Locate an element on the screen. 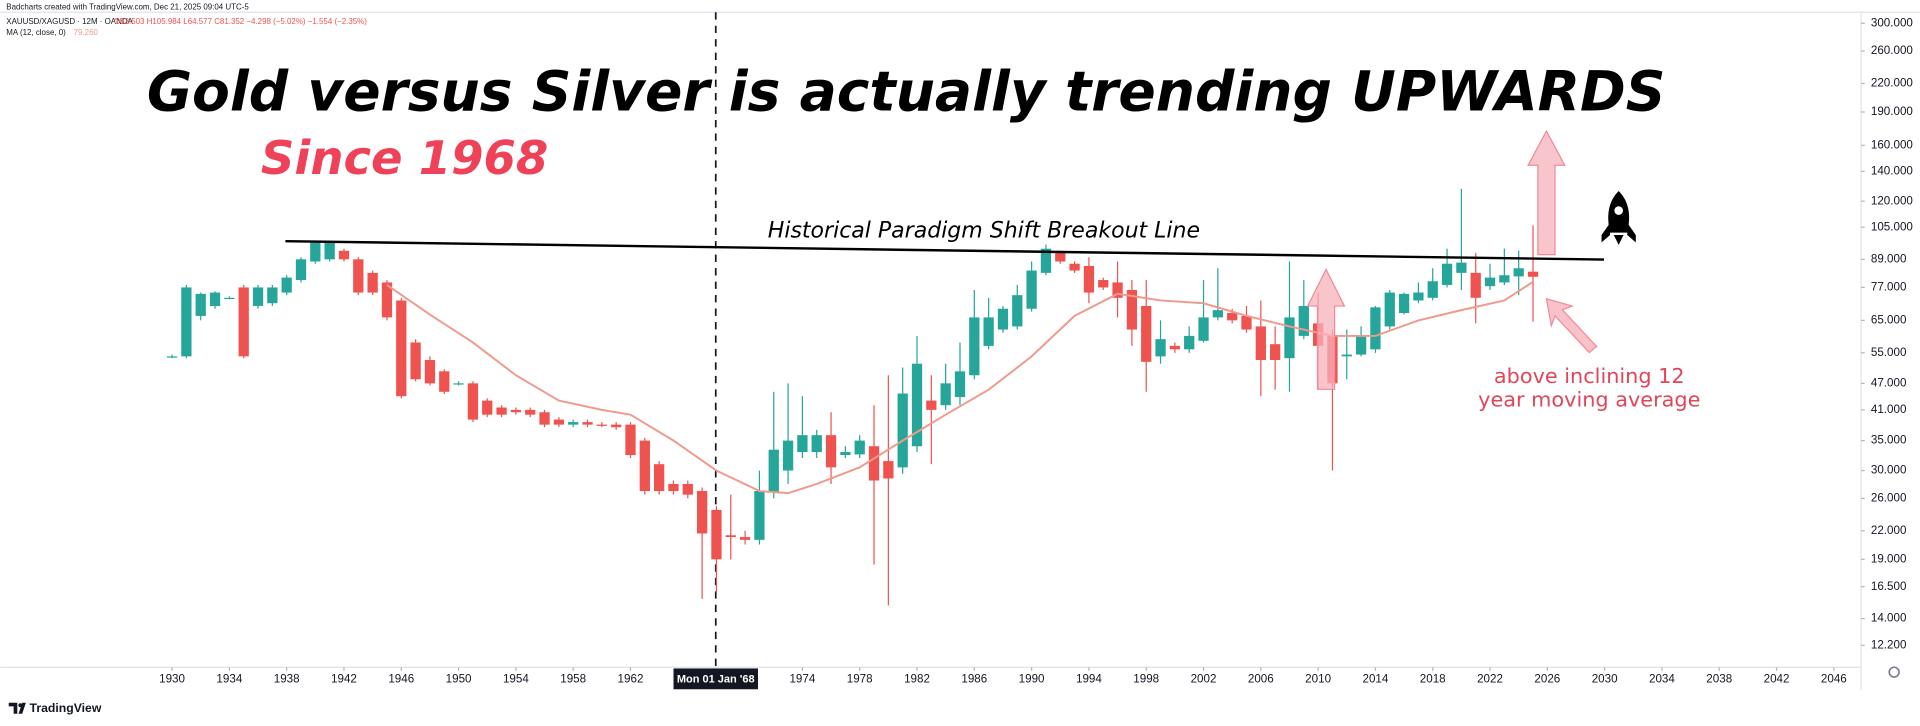 This screenshot has height=726, width=1920. x-tick-label: 1962 is located at coordinates (631, 679).